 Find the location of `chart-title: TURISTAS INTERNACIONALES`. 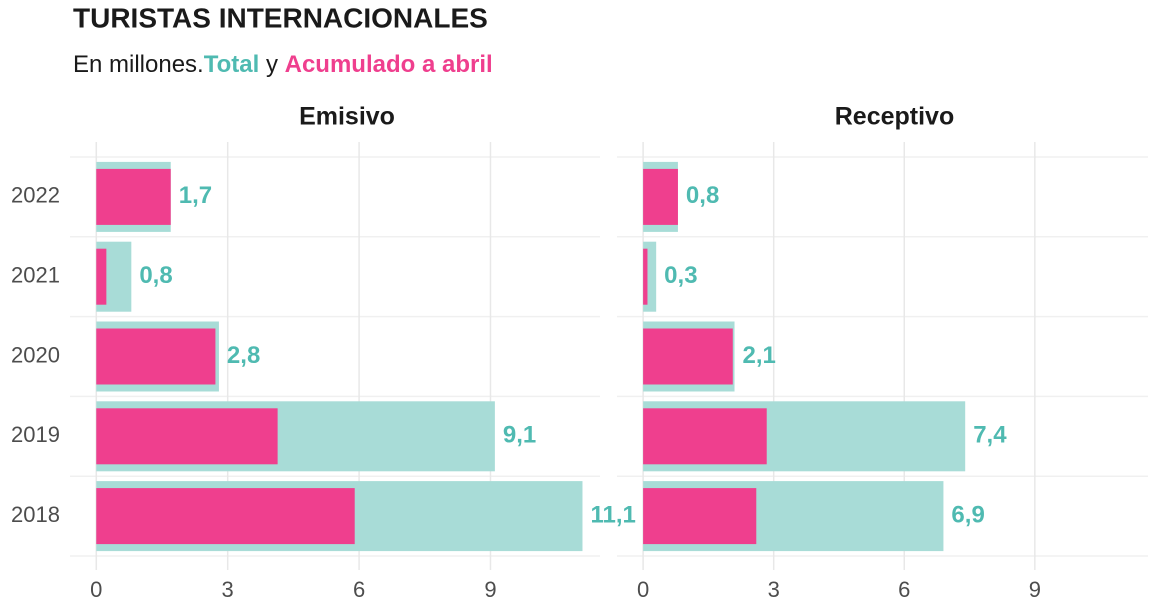

chart-title: TURISTAS INTERNACIONALES is located at coordinates (280, 17).